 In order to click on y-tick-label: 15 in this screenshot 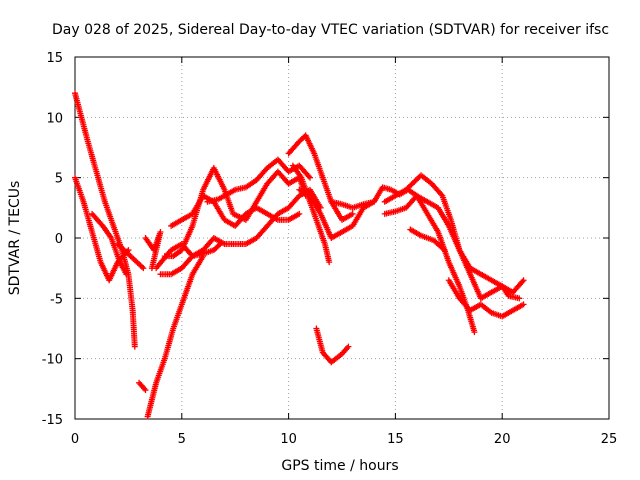, I will do `click(54, 58)`.